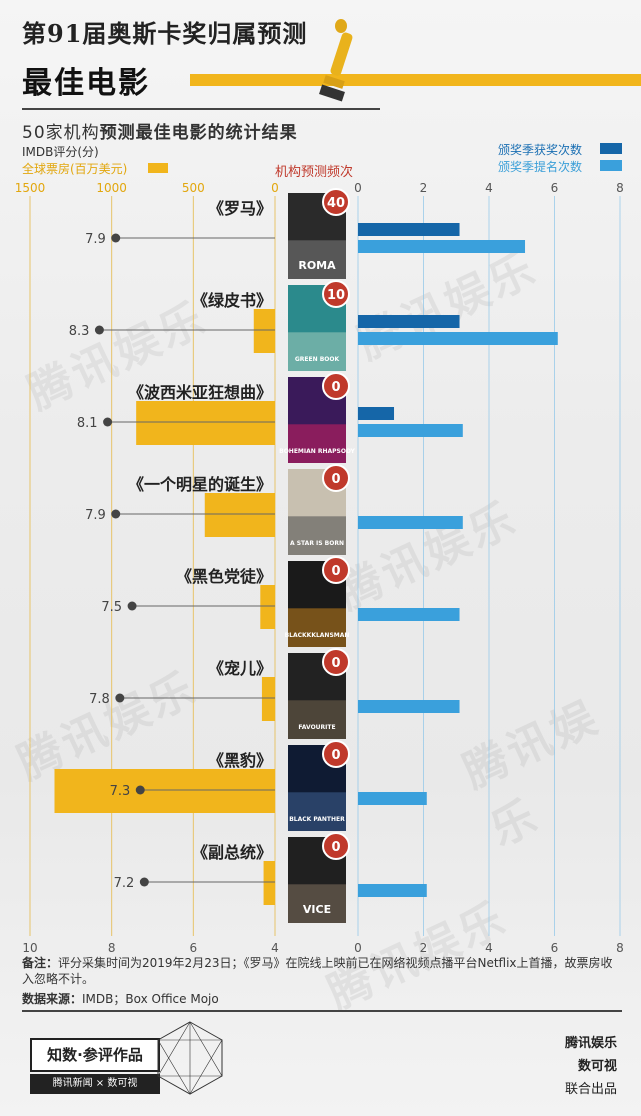  What do you see at coordinates (317, 359) in the screenshot?
I see `poster-title-art: GREEN BOOK` at bounding box center [317, 359].